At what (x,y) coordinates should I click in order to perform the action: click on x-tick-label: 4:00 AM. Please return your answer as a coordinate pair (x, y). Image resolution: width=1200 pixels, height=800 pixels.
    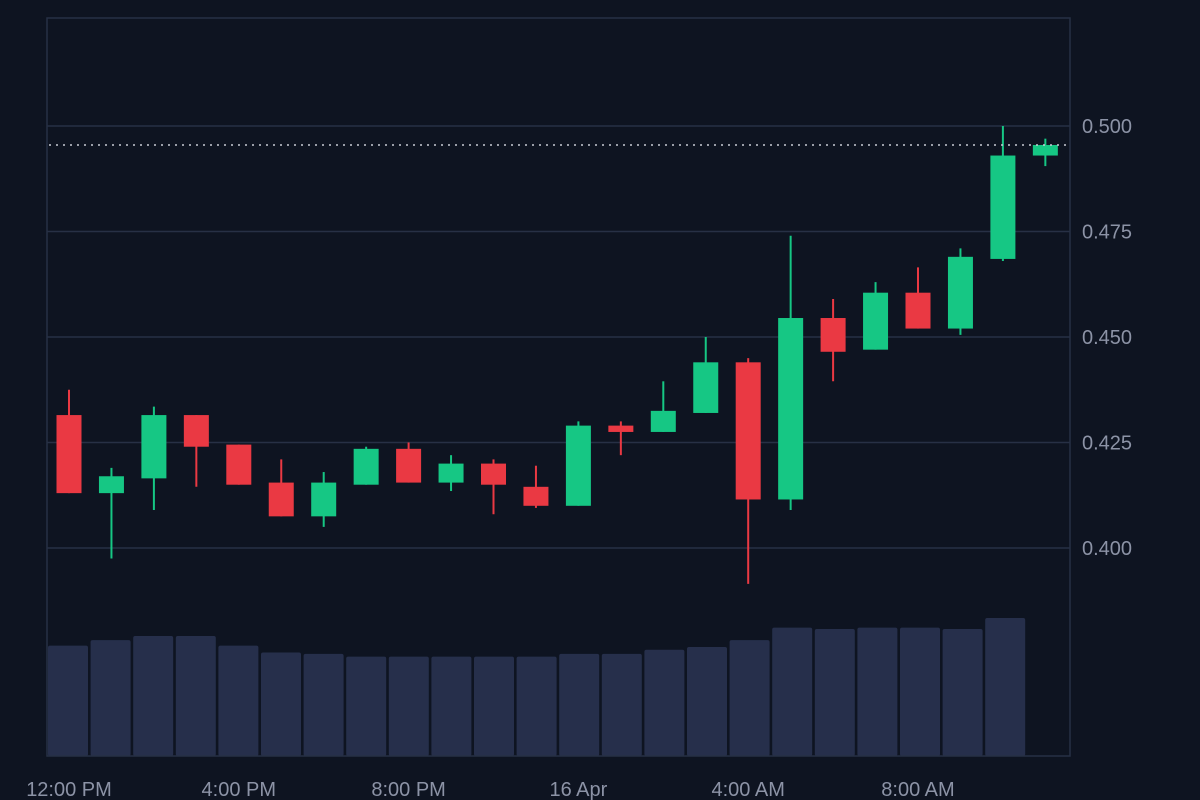
    Looking at the image, I should click on (748, 789).